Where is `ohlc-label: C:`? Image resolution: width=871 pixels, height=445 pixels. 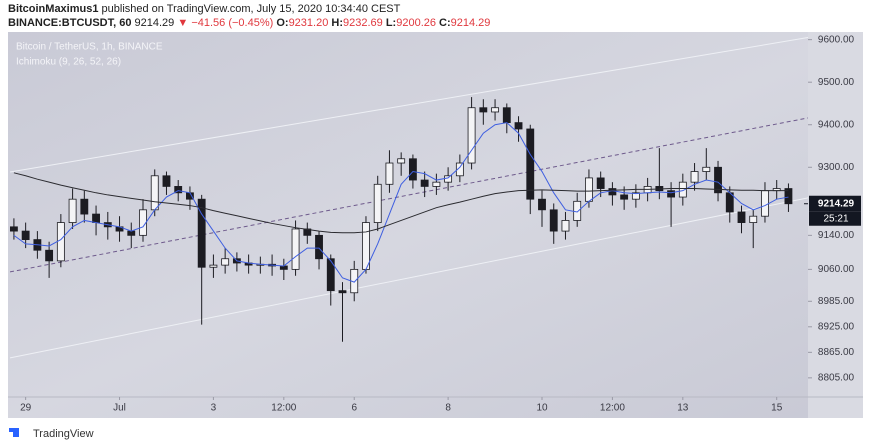 ohlc-label: C: is located at coordinates (445, 23).